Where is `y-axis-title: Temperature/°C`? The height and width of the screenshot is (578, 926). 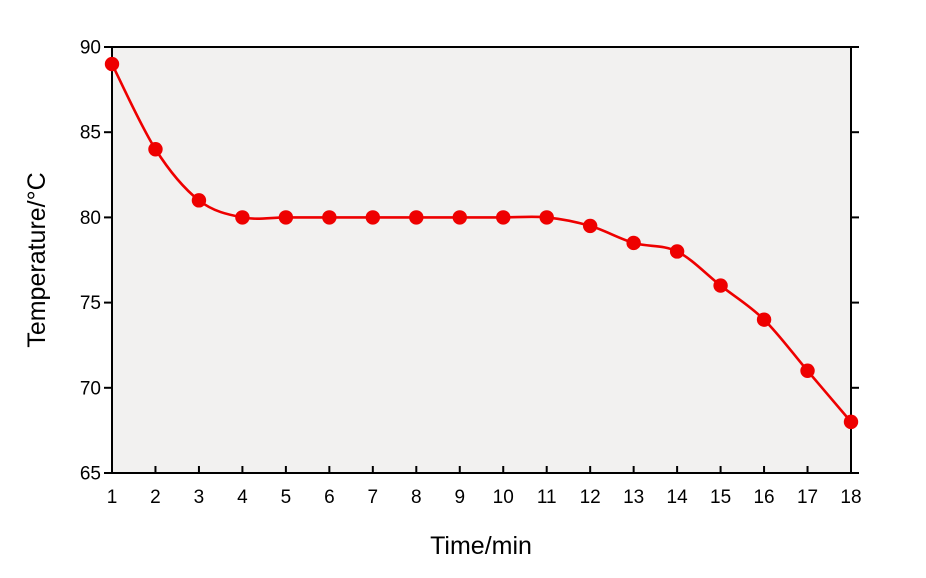
y-axis-title: Temperature/°C is located at coordinates (37, 259).